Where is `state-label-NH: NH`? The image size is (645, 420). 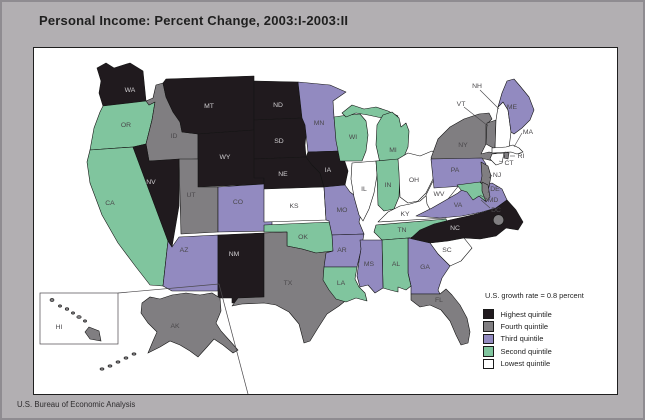 state-label-NH: NH is located at coordinates (477, 86).